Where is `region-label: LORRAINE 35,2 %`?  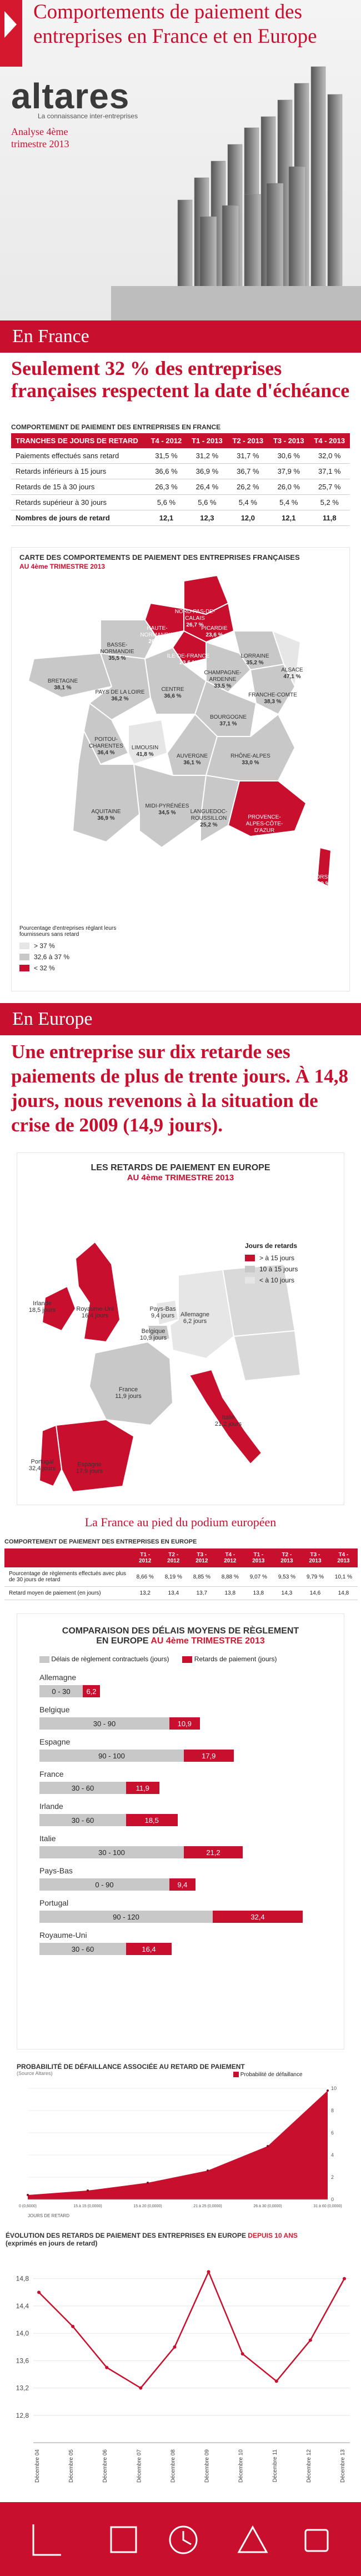
region-label: LORRAINE 35,2 % is located at coordinates (255, 660).